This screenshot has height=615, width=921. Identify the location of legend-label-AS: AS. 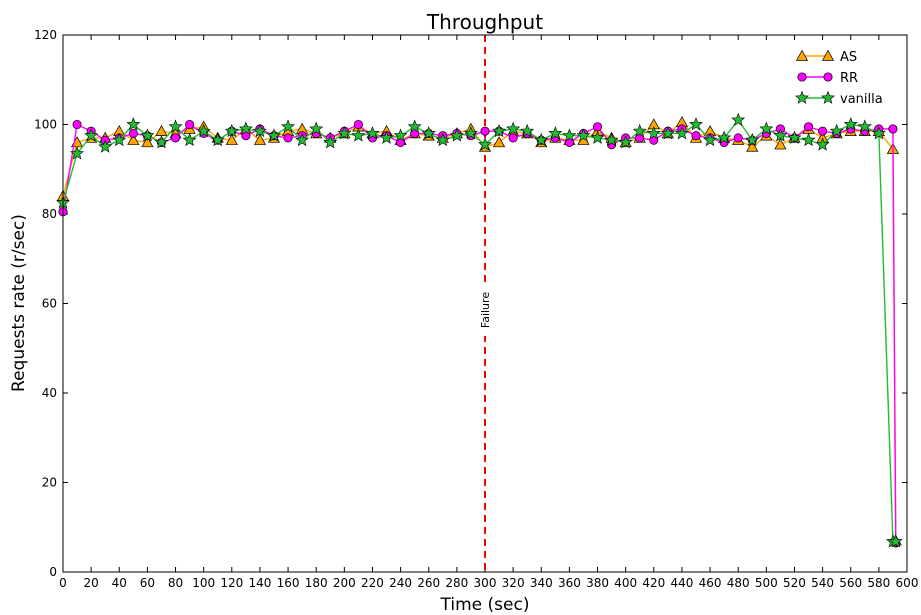
(848, 57).